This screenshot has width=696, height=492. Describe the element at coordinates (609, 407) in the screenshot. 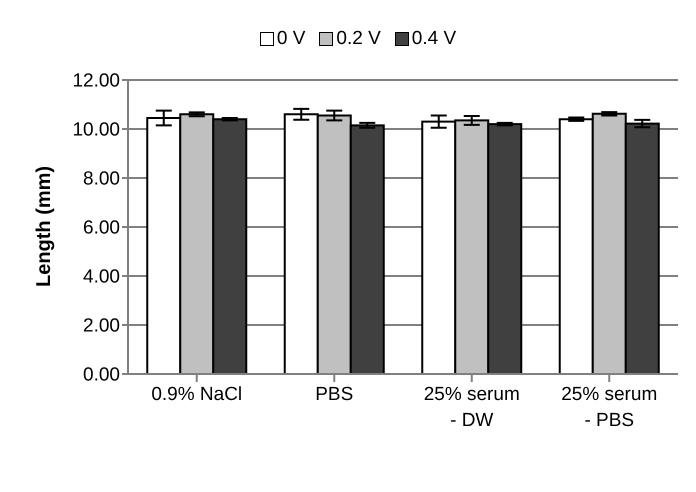

I see `x-tick-label: 25% serum - PBS` at that location.